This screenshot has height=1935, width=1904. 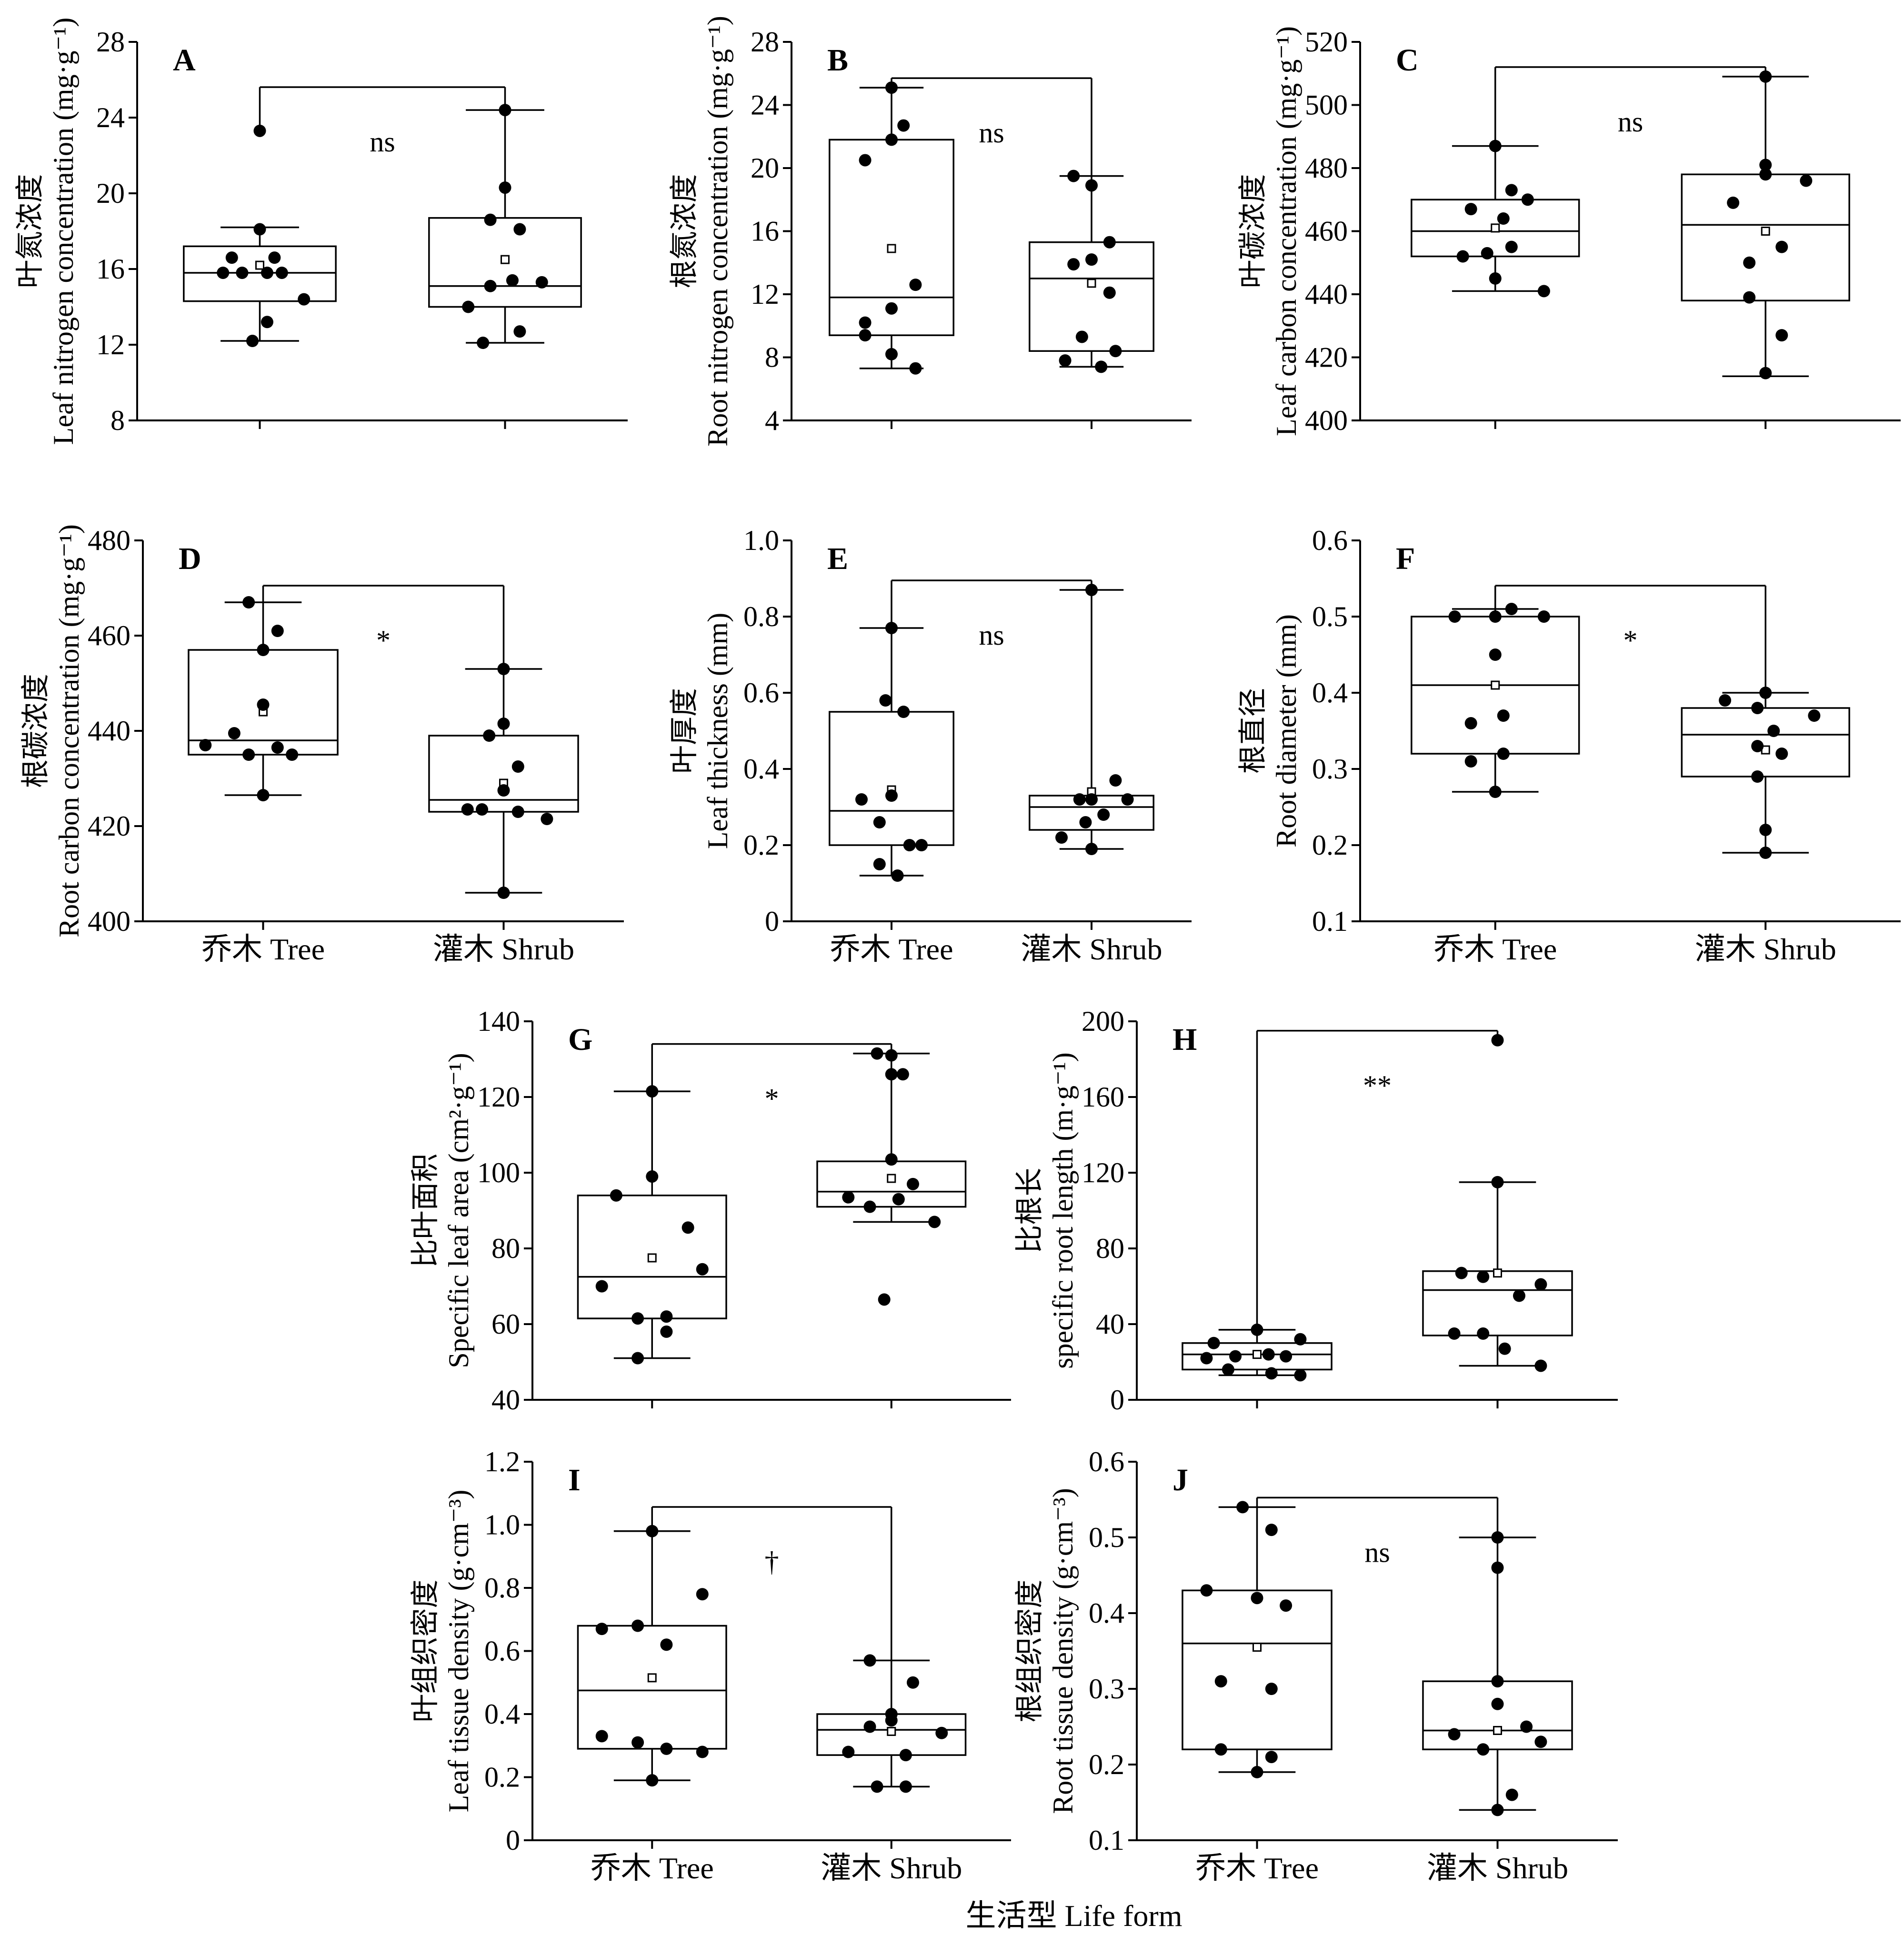 I want to click on significance-bracket: ns, so click(x=1377, y=1532).